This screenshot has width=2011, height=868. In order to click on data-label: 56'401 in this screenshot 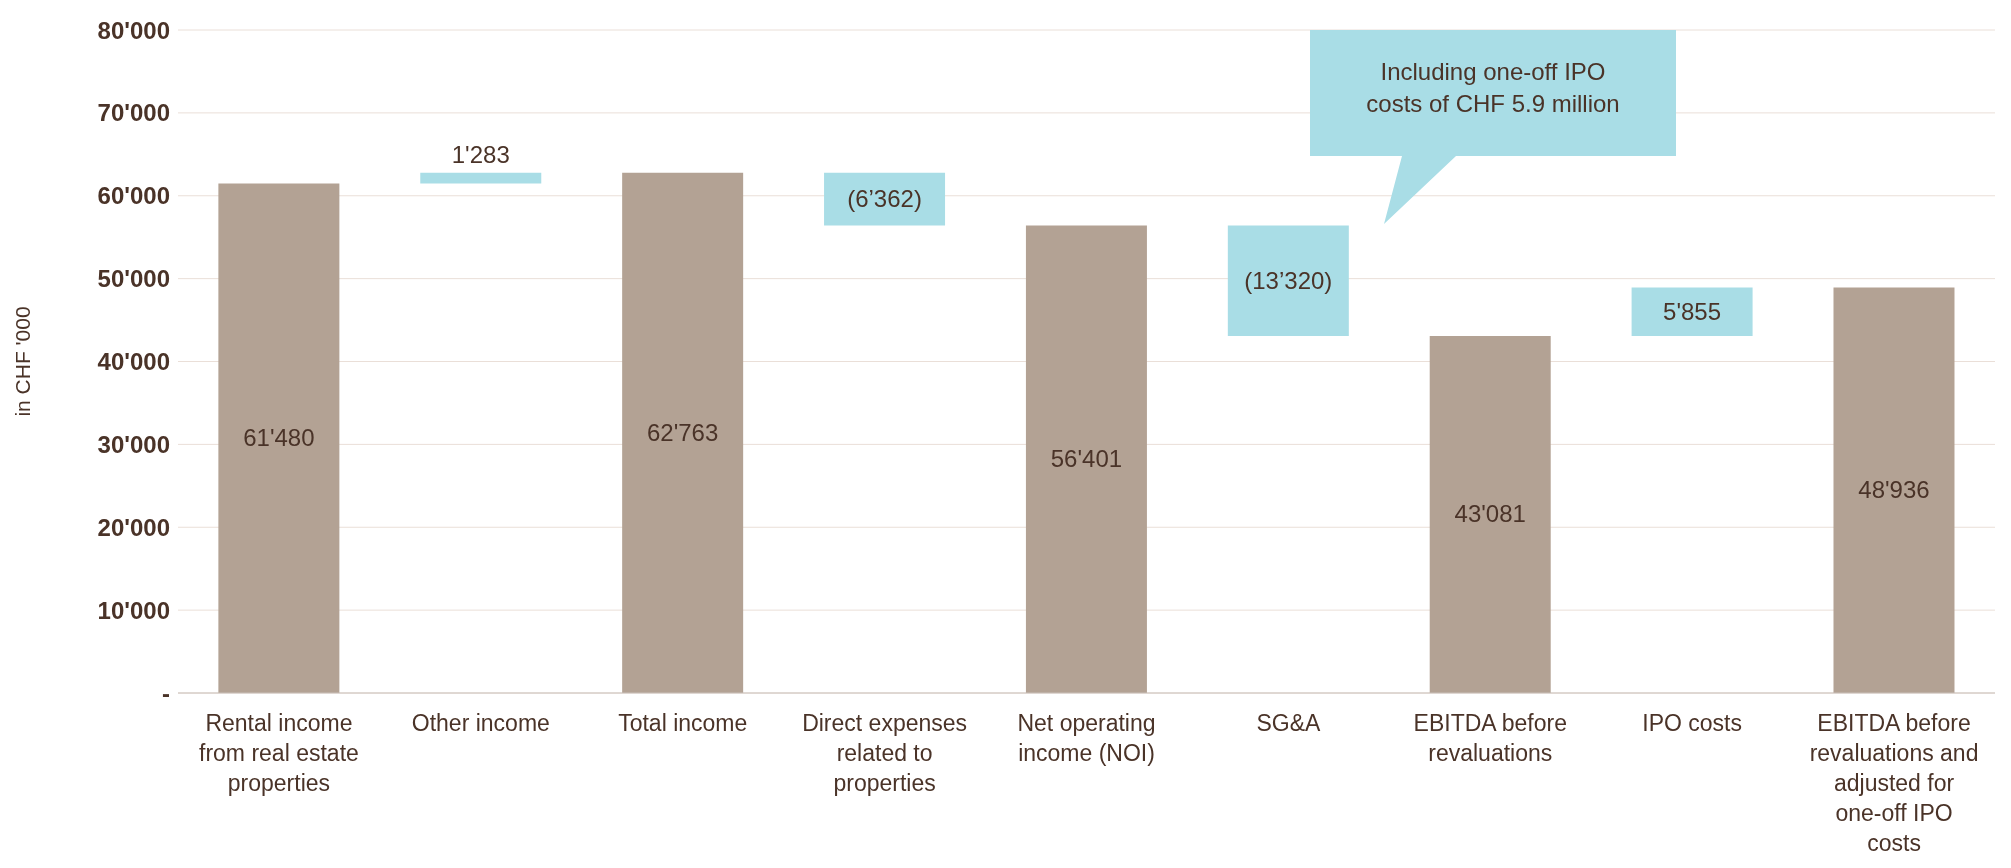, I will do `click(1086, 459)`.